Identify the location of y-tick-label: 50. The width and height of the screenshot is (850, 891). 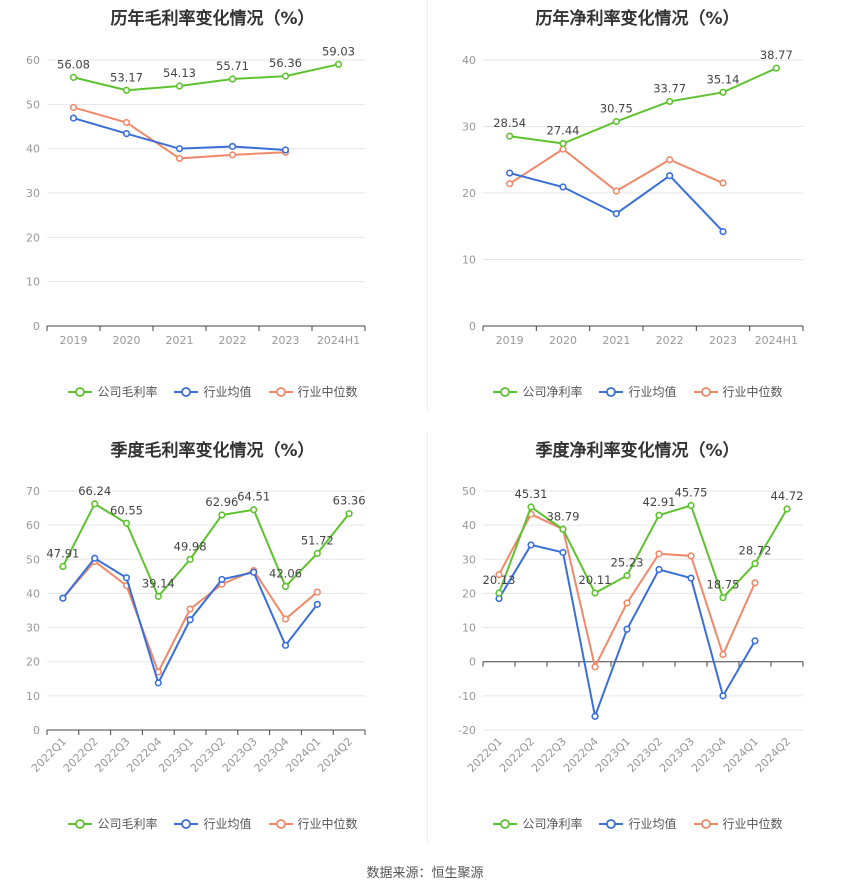
(33, 104).